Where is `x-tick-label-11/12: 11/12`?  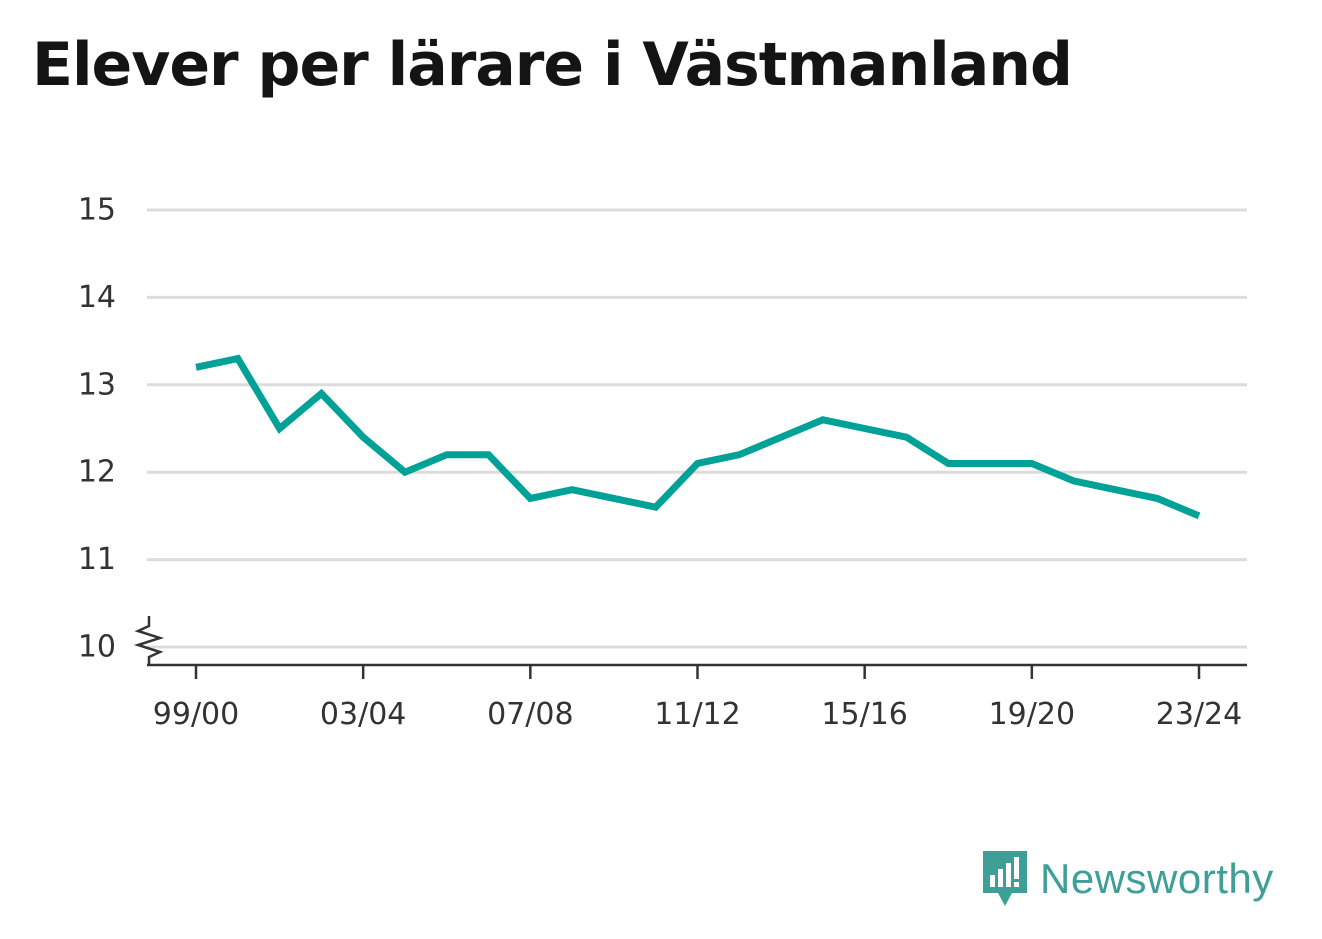
x-tick-label-11/12: 11/12 is located at coordinates (697, 714).